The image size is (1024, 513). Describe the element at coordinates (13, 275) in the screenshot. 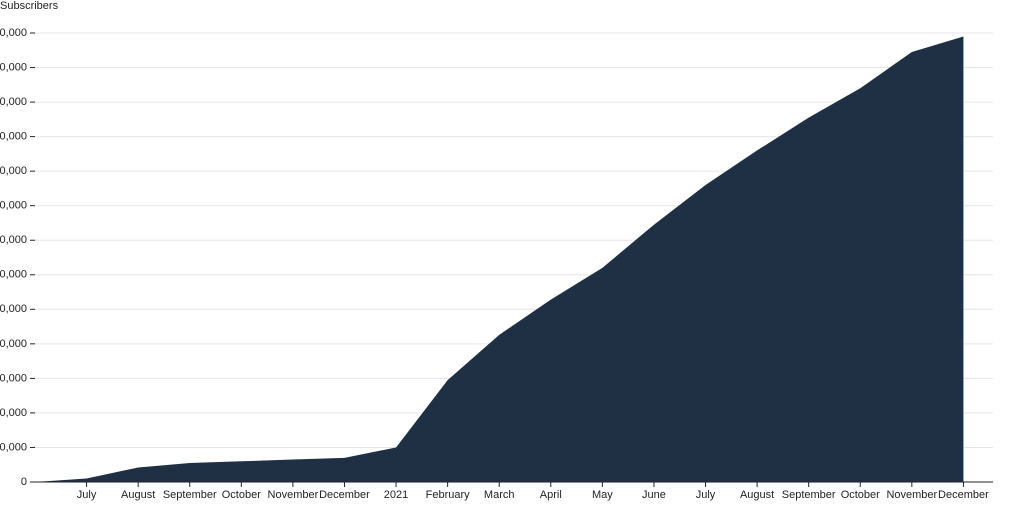

I see `y-tick-label: 60,000` at that location.